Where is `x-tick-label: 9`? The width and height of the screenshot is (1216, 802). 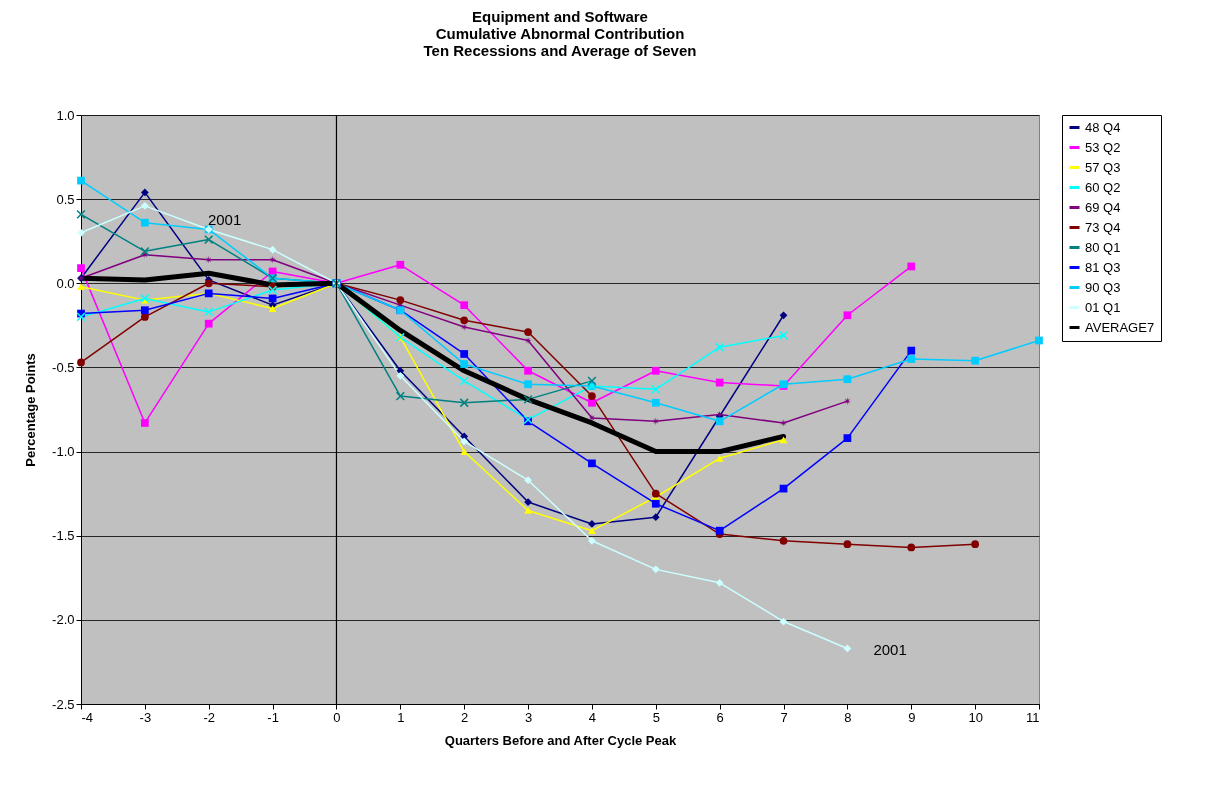 x-tick-label: 9 is located at coordinates (912, 717).